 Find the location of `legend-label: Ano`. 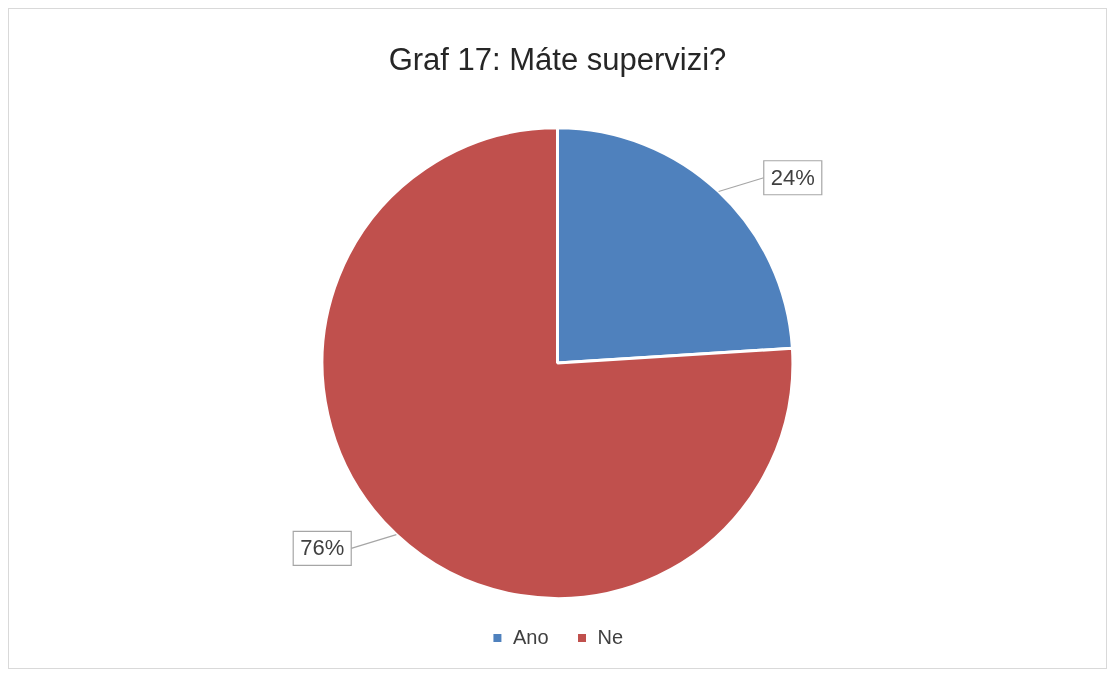

legend-label: Ano is located at coordinates (530, 636).